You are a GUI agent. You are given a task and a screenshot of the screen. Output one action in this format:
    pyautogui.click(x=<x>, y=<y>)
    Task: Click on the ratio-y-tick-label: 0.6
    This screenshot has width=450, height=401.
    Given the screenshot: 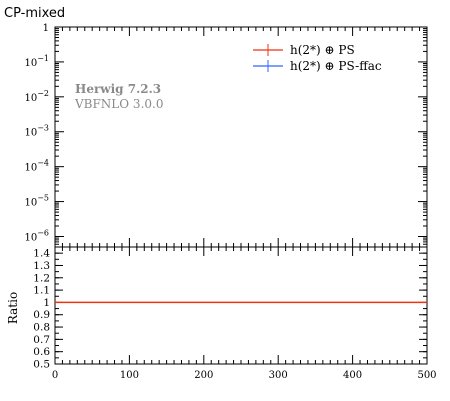 What is the action you would take?
    pyautogui.click(x=41, y=352)
    